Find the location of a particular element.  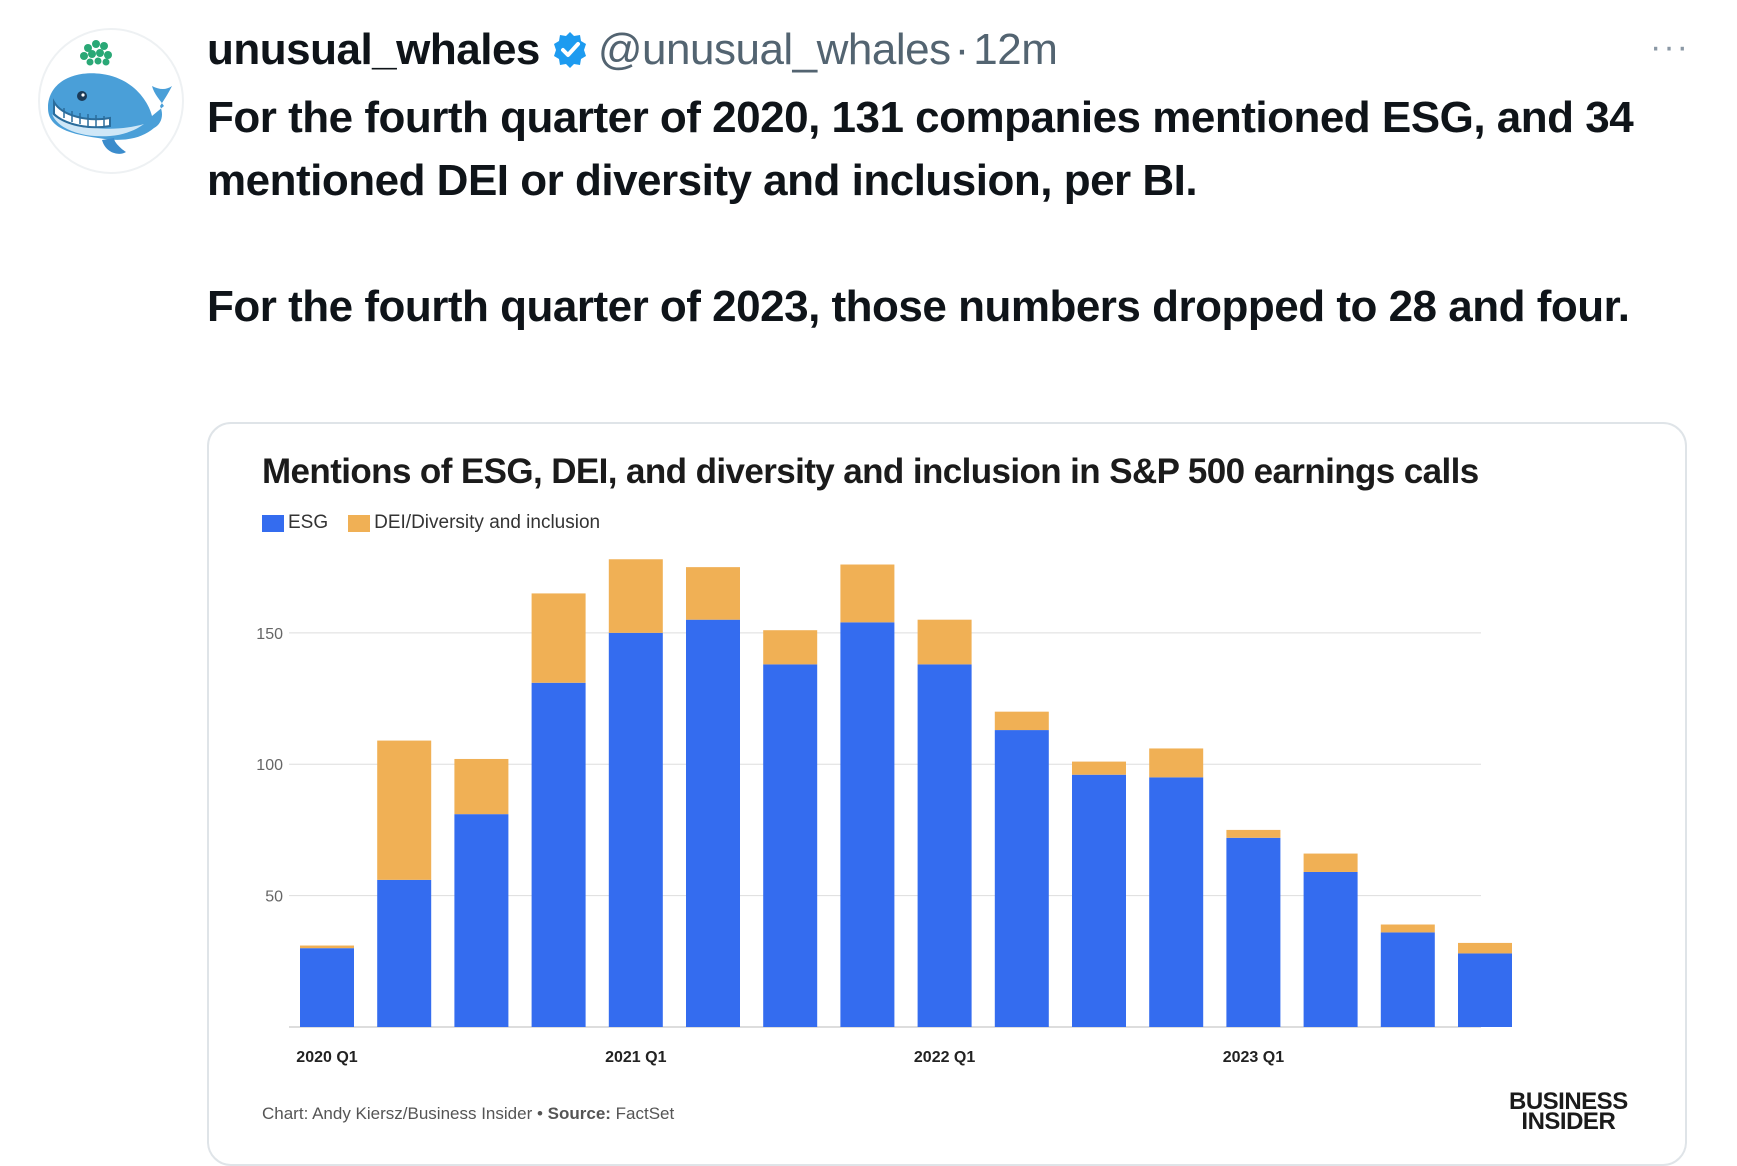

legend-item-esg: ESG is located at coordinates (295, 523).